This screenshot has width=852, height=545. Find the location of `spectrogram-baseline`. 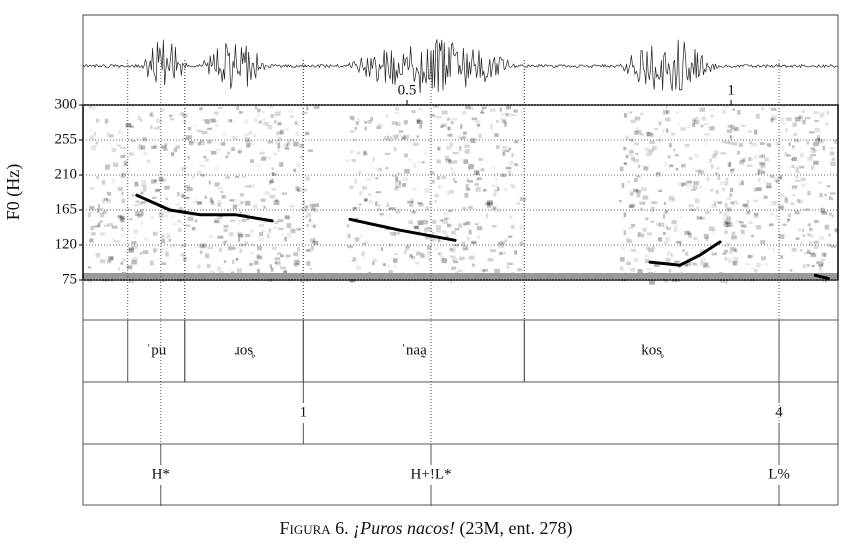

spectrogram-baseline is located at coordinates (460, 276).